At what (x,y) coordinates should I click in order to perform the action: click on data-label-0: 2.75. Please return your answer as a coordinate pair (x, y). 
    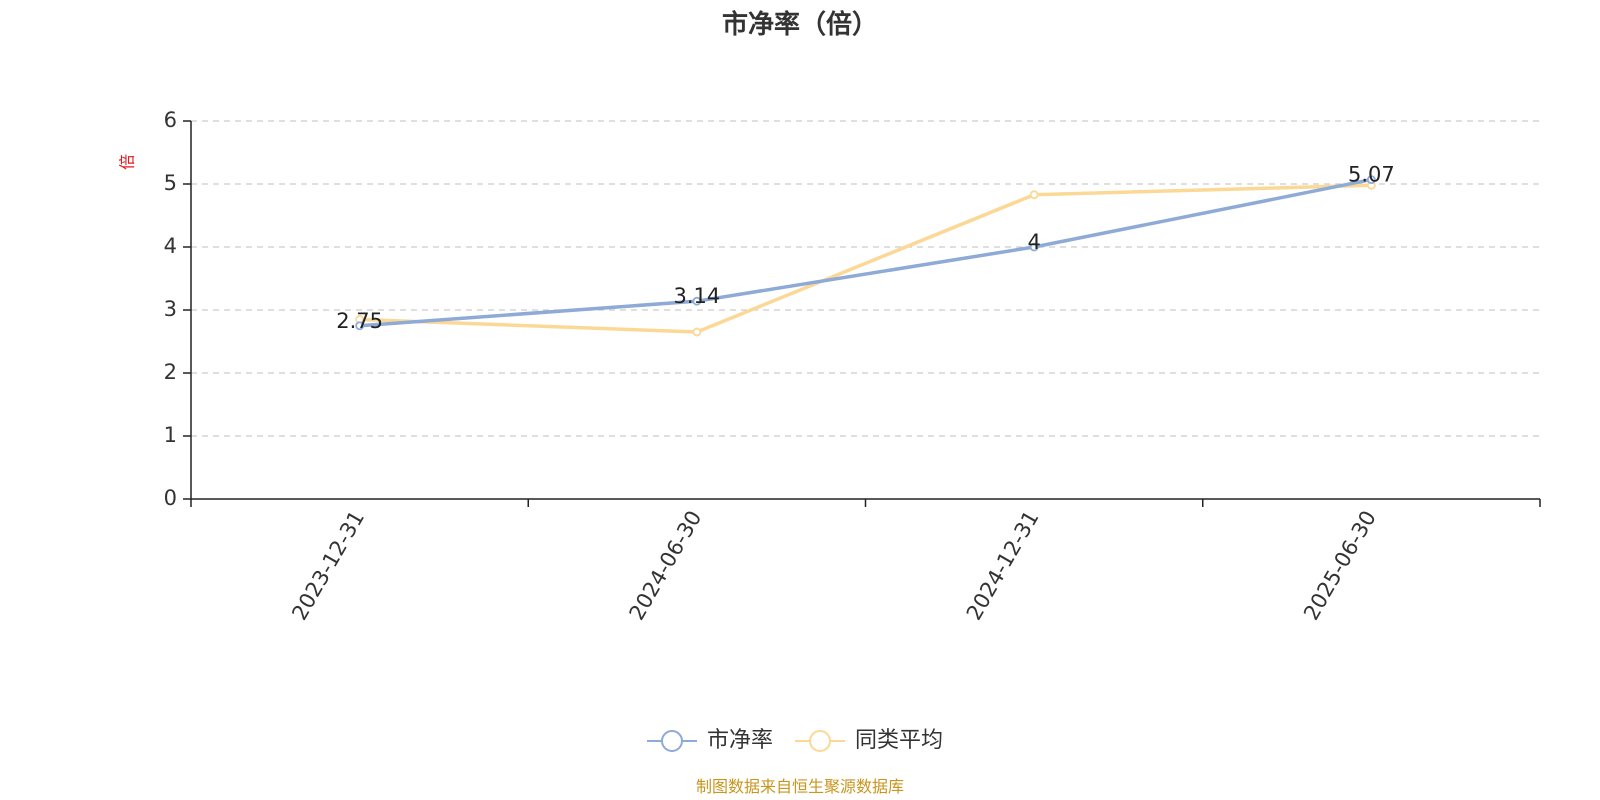
    Looking at the image, I should click on (359, 321).